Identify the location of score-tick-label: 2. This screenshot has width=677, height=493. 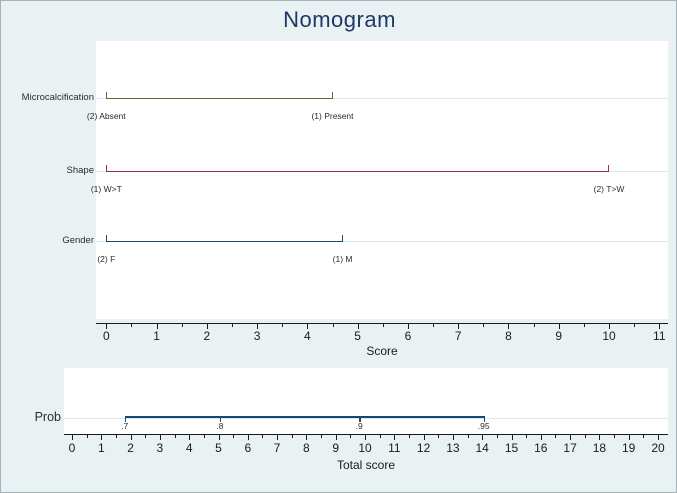
(207, 336).